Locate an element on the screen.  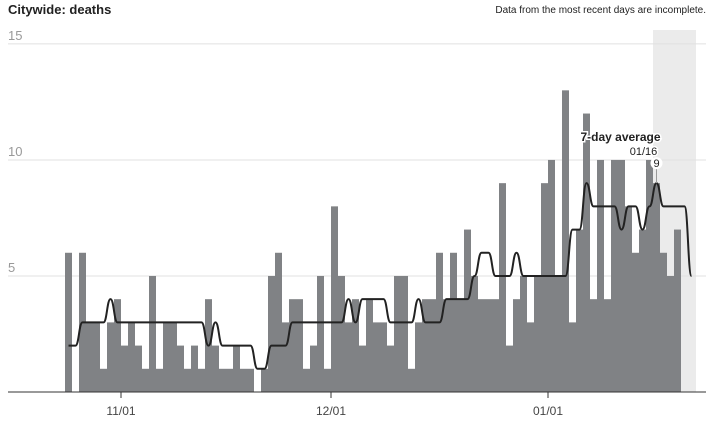
y-tick-label: 10 is located at coordinates (15, 151).